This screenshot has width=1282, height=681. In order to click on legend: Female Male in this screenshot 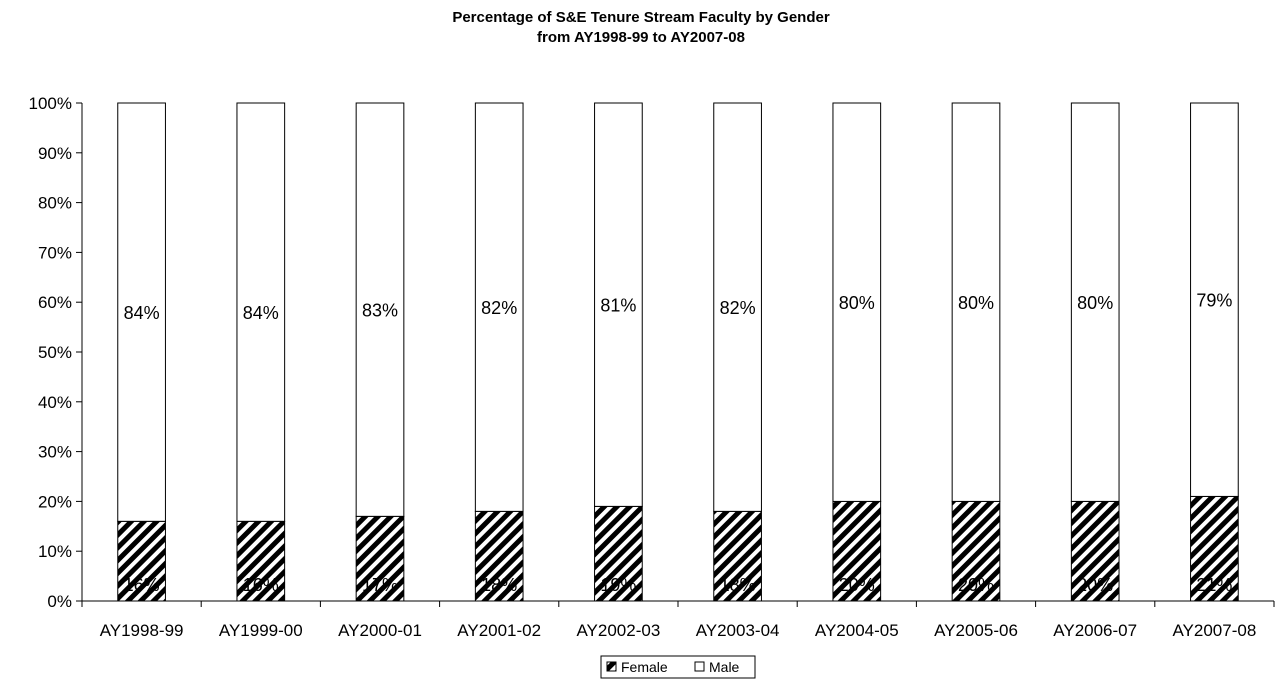, I will do `click(678, 667)`.